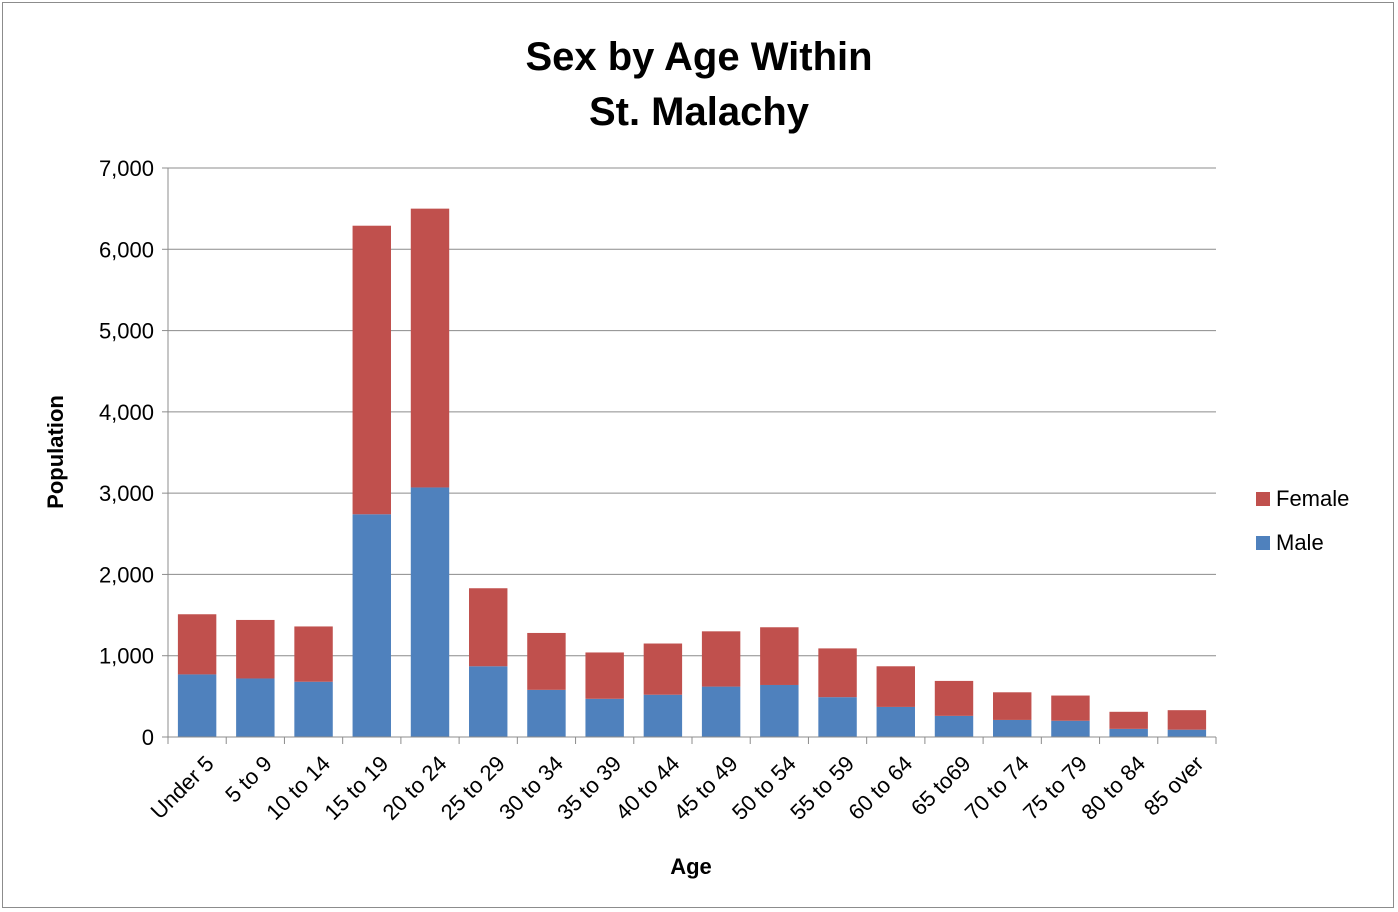  Describe the element at coordinates (55, 452) in the screenshot. I see `y-axis-title: Population` at that location.